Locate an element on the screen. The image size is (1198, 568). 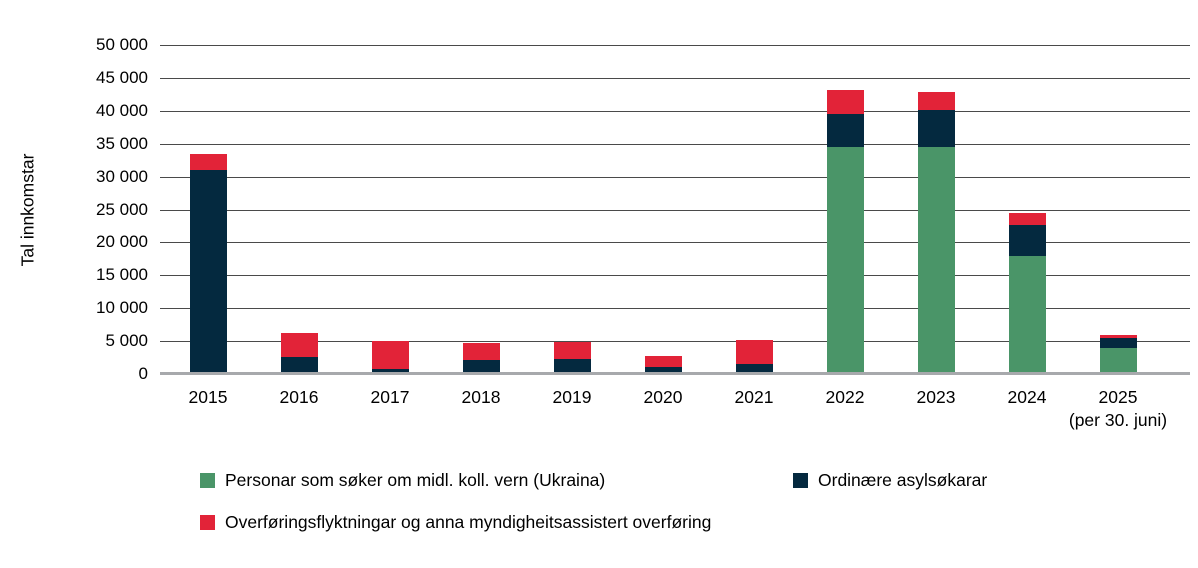
bar-2023-overforingsflyktningar is located at coordinates (936, 101).